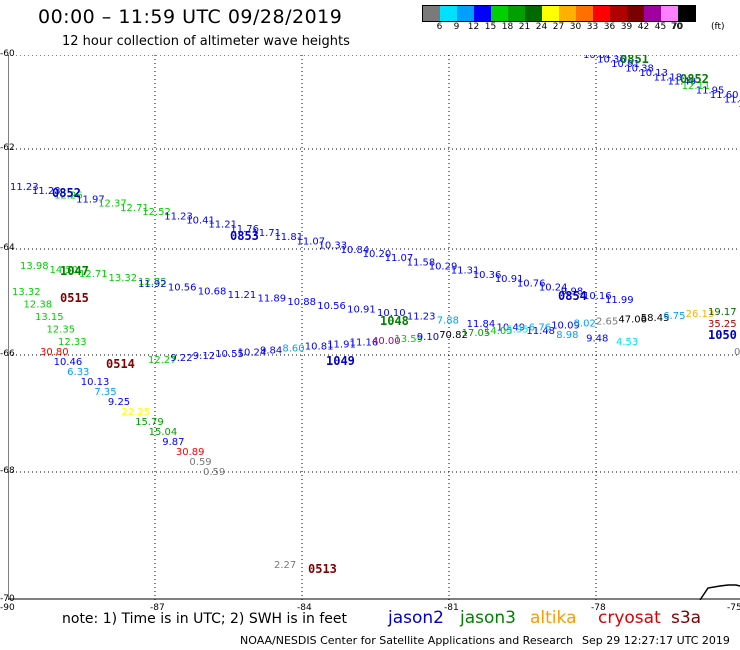  I want to click on wave-height-value: 40.00, so click(386, 341).